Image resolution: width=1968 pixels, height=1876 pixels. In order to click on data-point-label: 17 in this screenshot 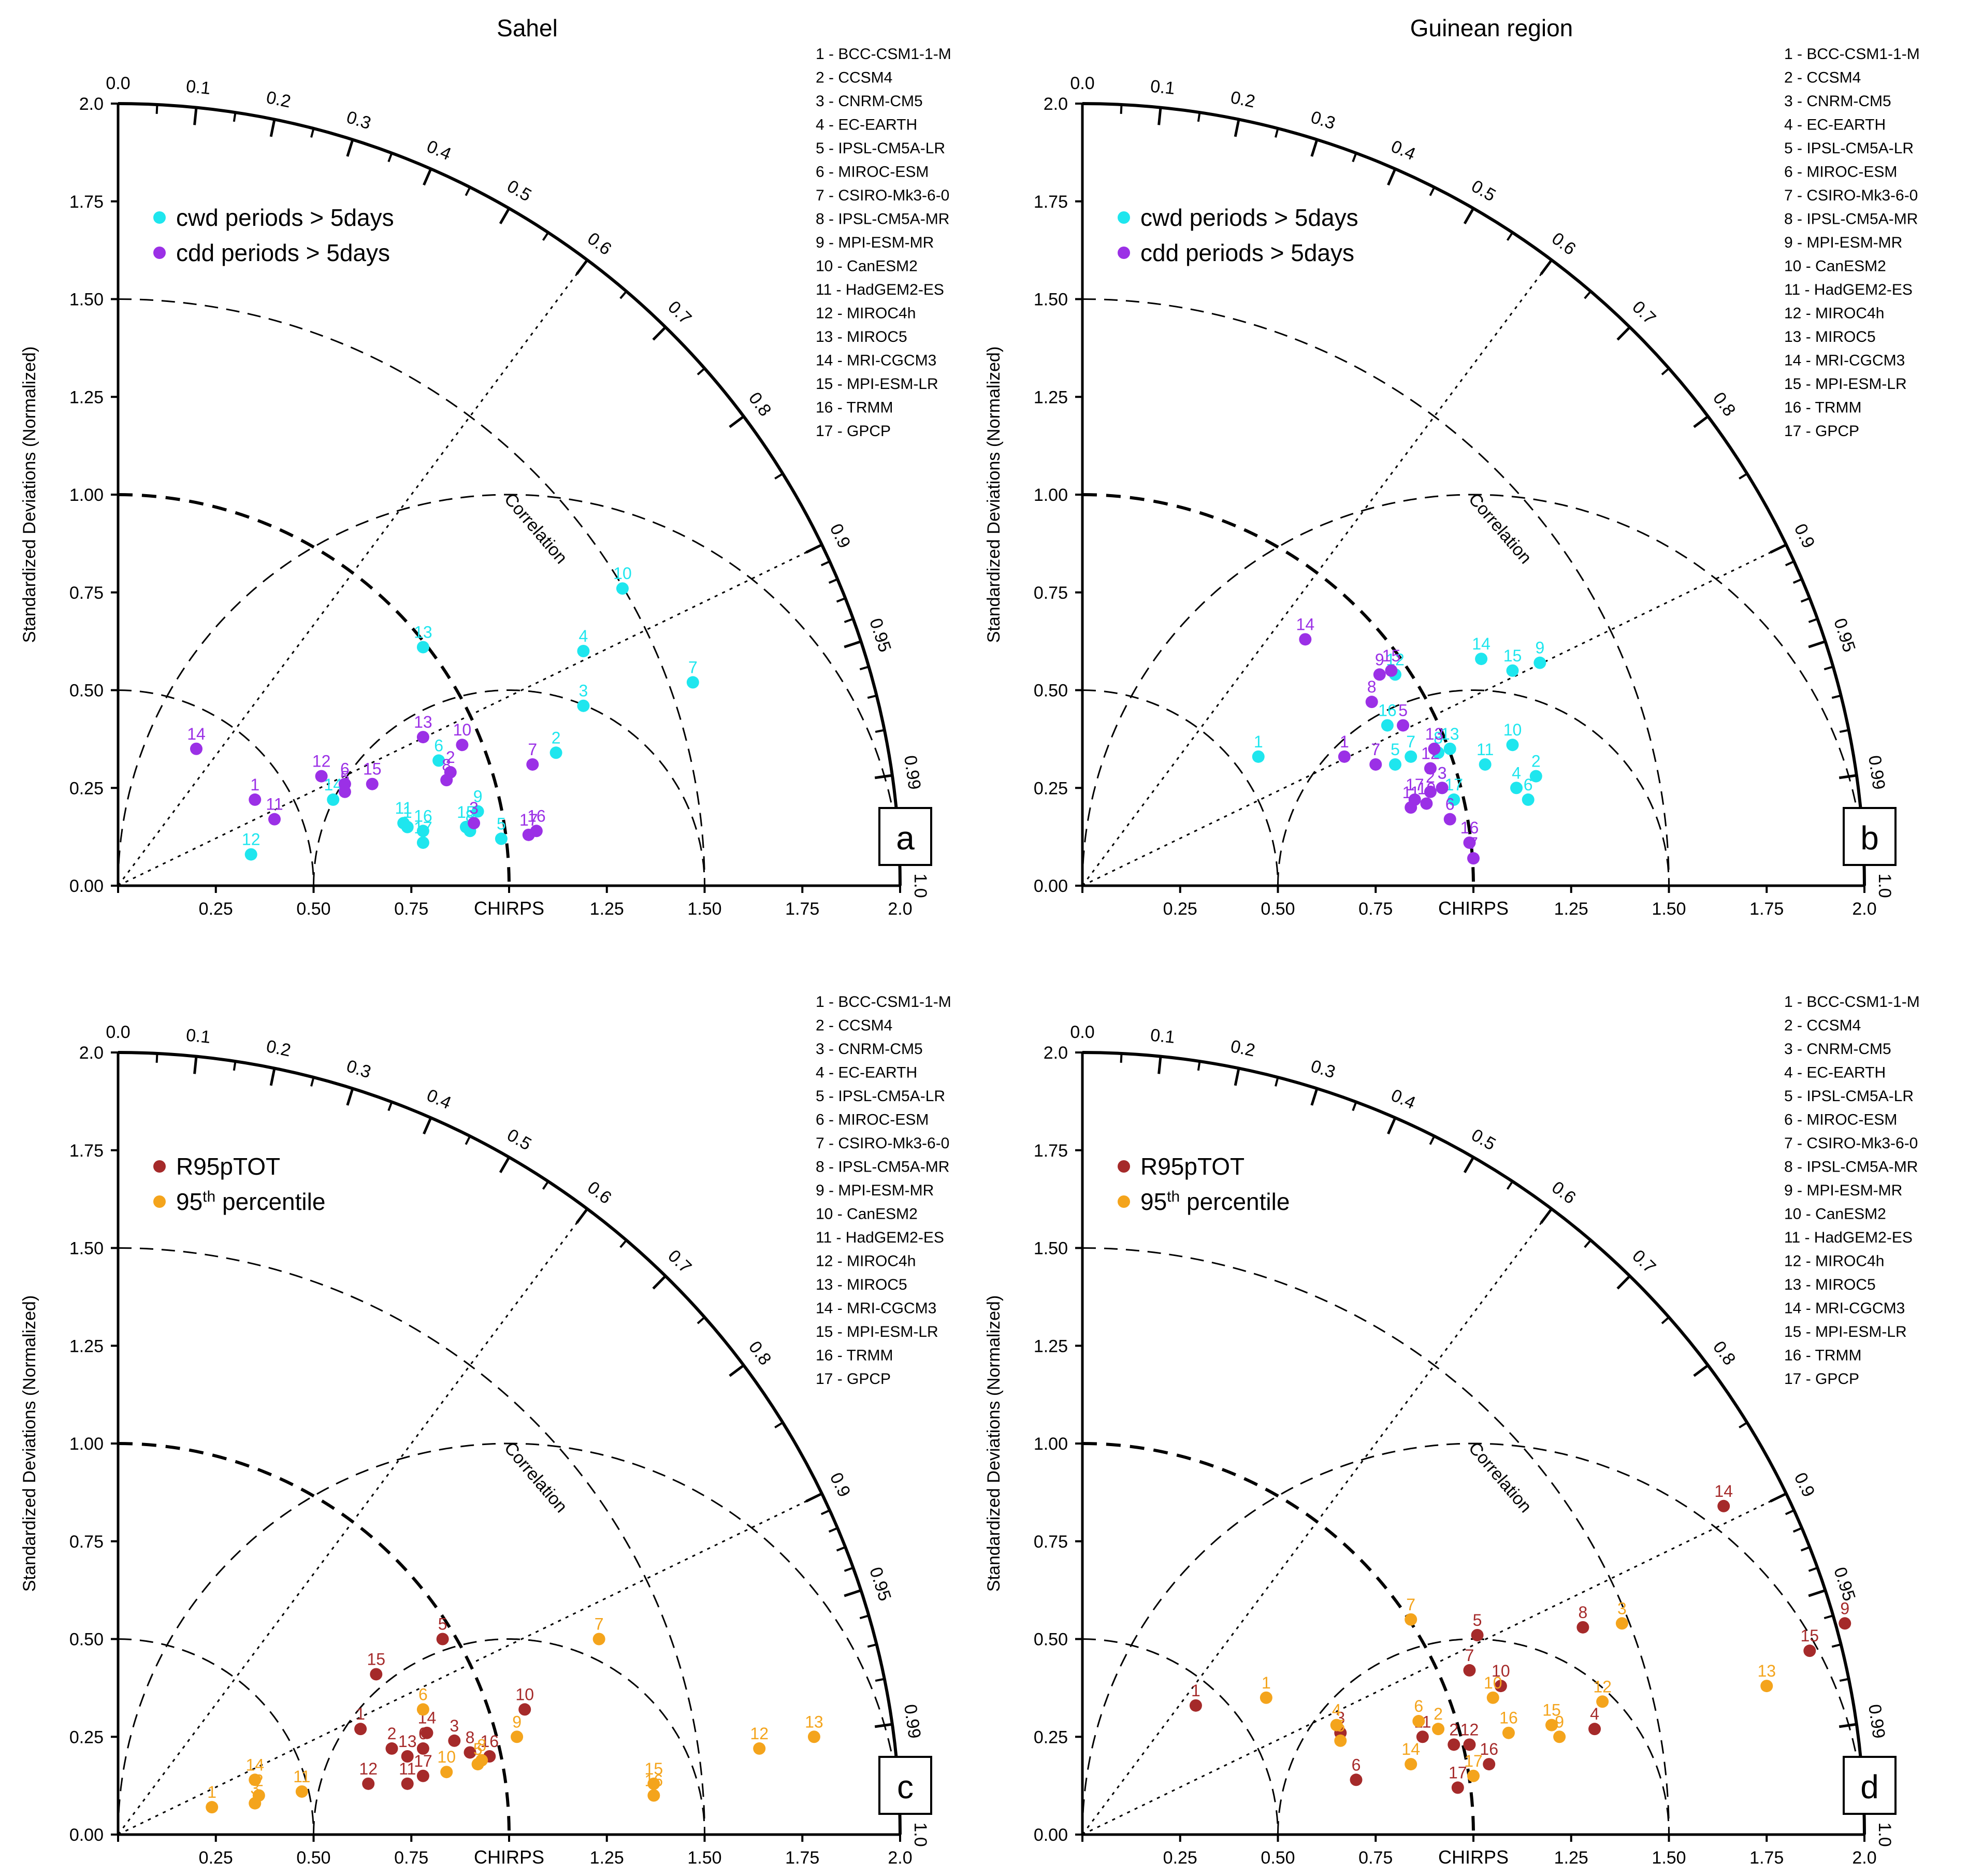, I will do `click(528, 820)`.